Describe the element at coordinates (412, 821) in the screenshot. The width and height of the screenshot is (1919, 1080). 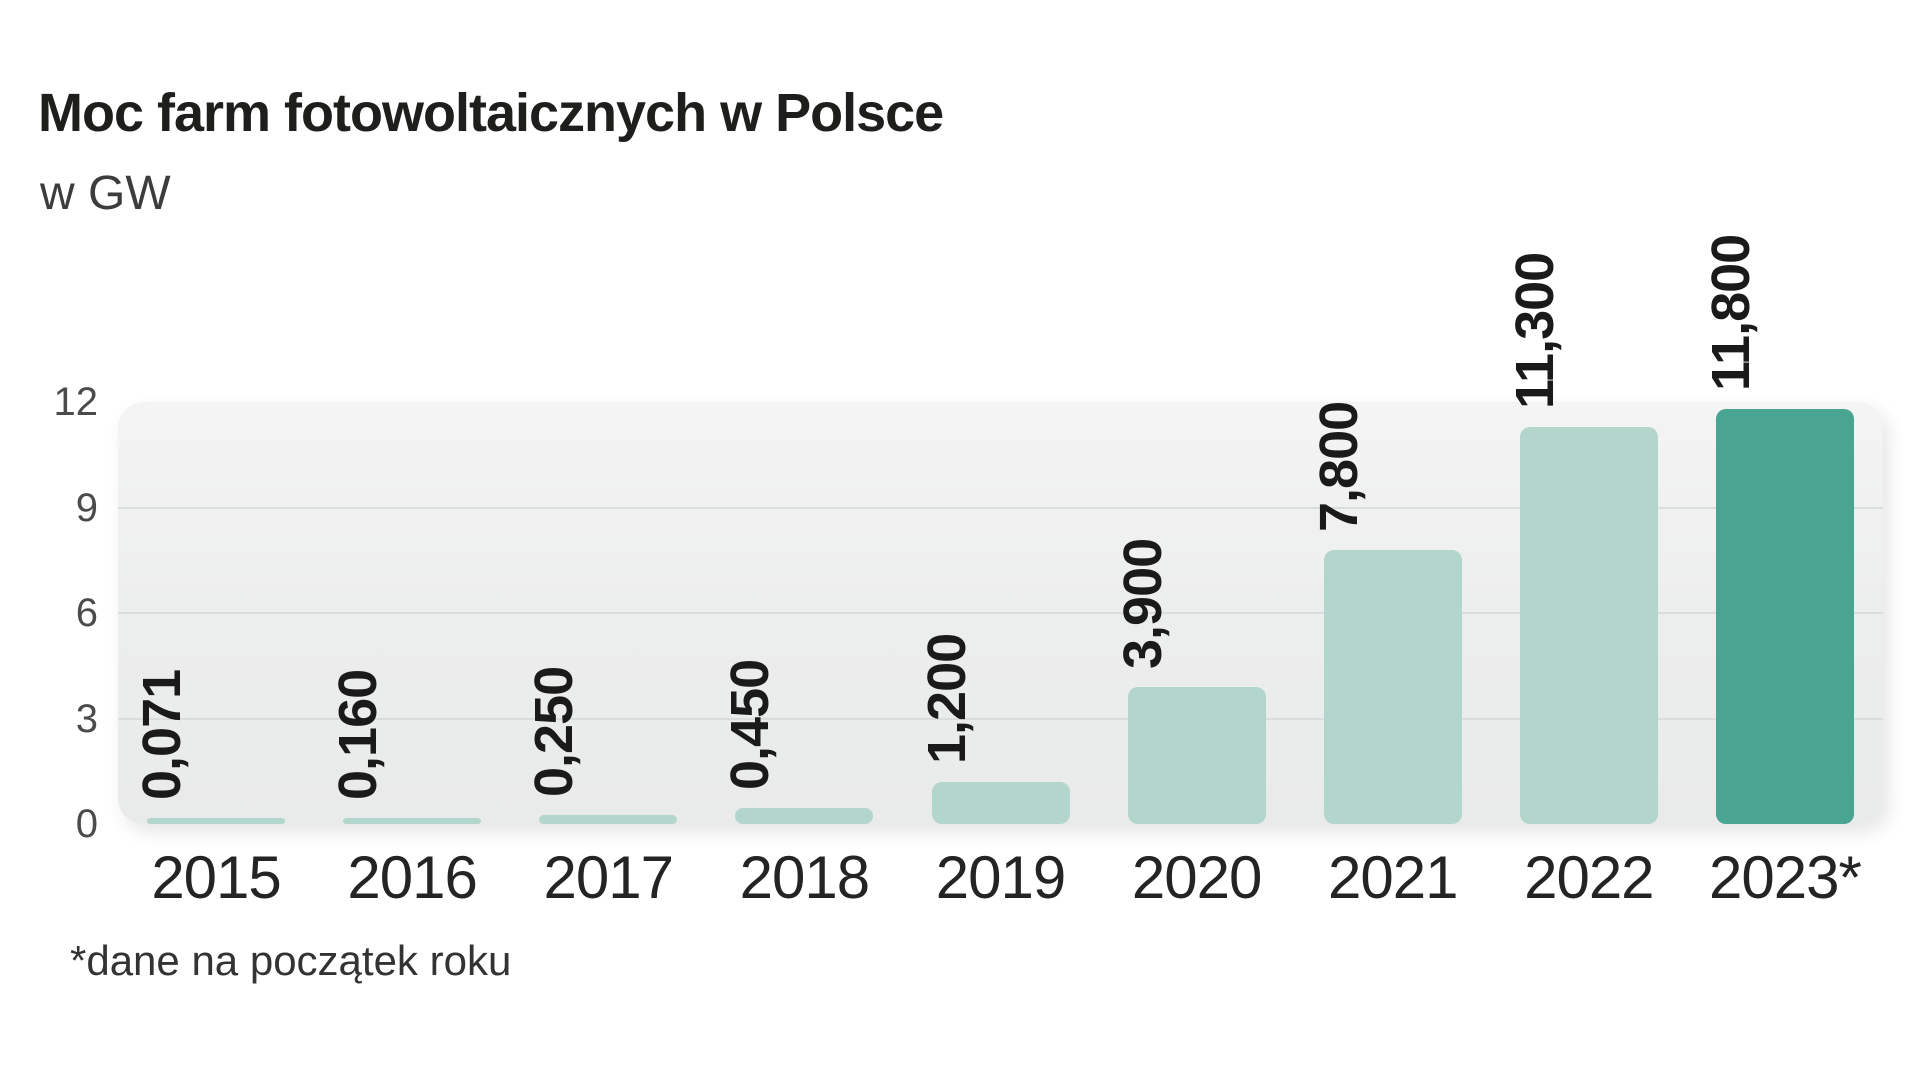
I see `bar-2016` at that location.